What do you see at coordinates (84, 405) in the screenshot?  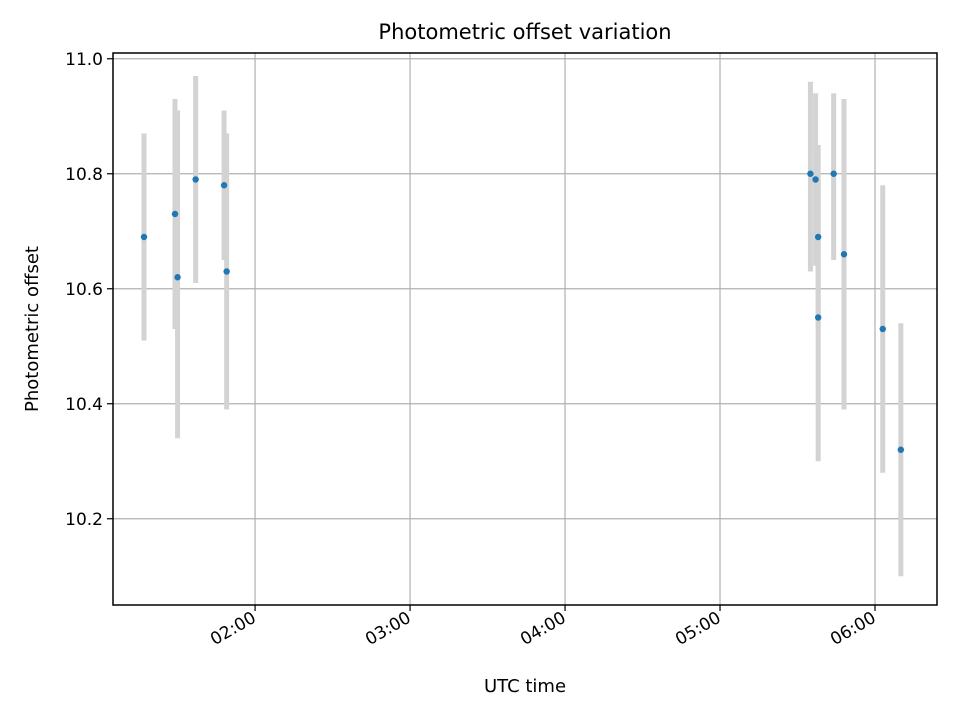 I see `y-tick-label: 10.4` at bounding box center [84, 405].